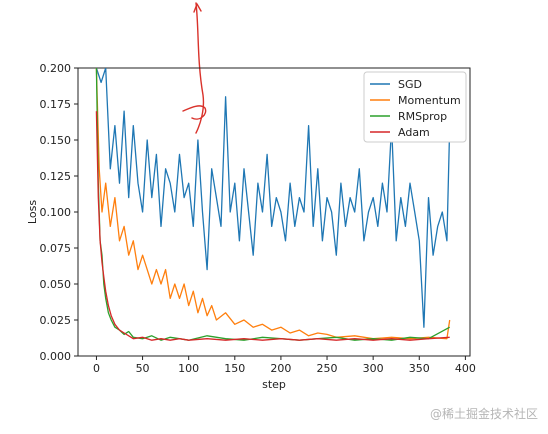  Describe the element at coordinates (56, 104) in the screenshot. I see `y-tick-label: 0.175` at that location.